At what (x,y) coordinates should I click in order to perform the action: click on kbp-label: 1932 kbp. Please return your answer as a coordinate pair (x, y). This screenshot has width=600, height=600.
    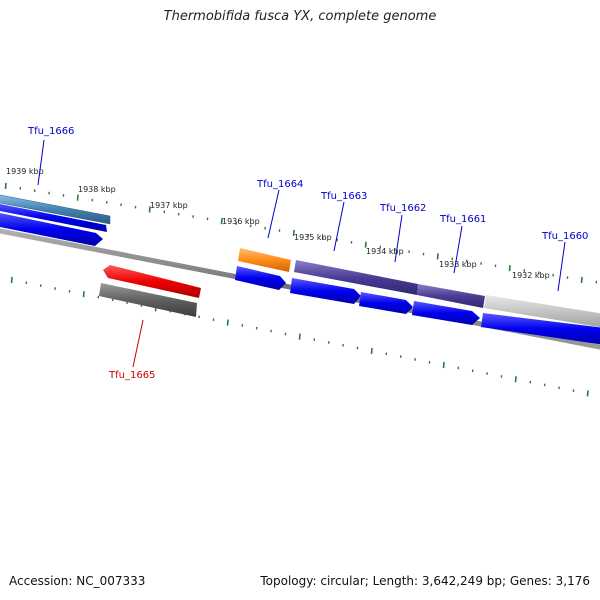
    Looking at the image, I should click on (531, 275).